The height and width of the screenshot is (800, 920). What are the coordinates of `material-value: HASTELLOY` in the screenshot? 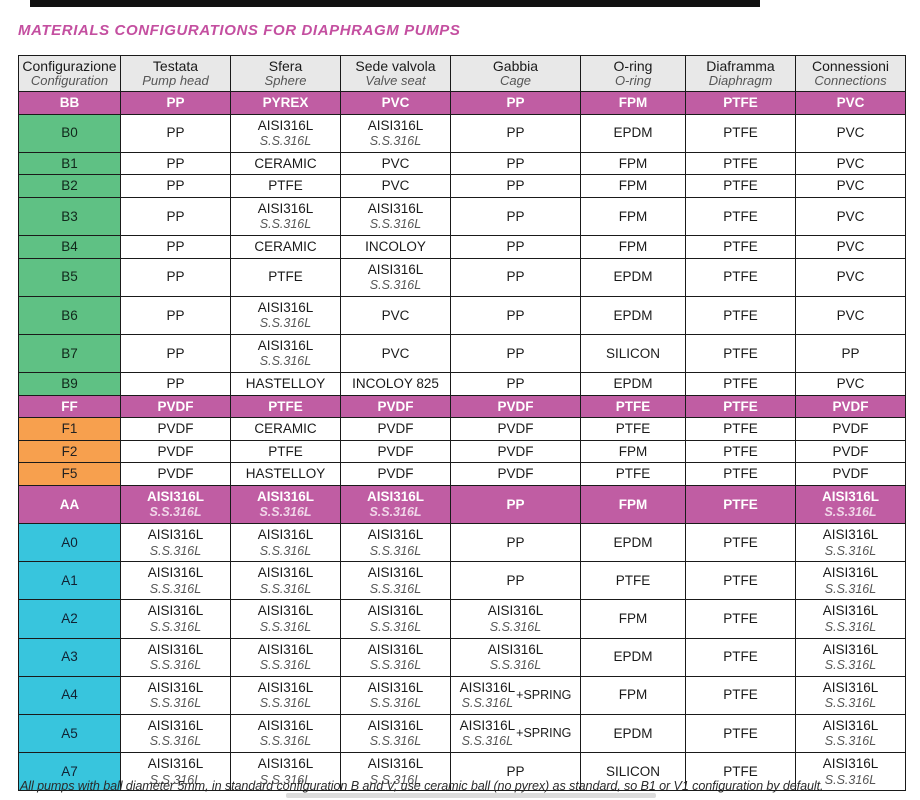 It's located at (285, 384).